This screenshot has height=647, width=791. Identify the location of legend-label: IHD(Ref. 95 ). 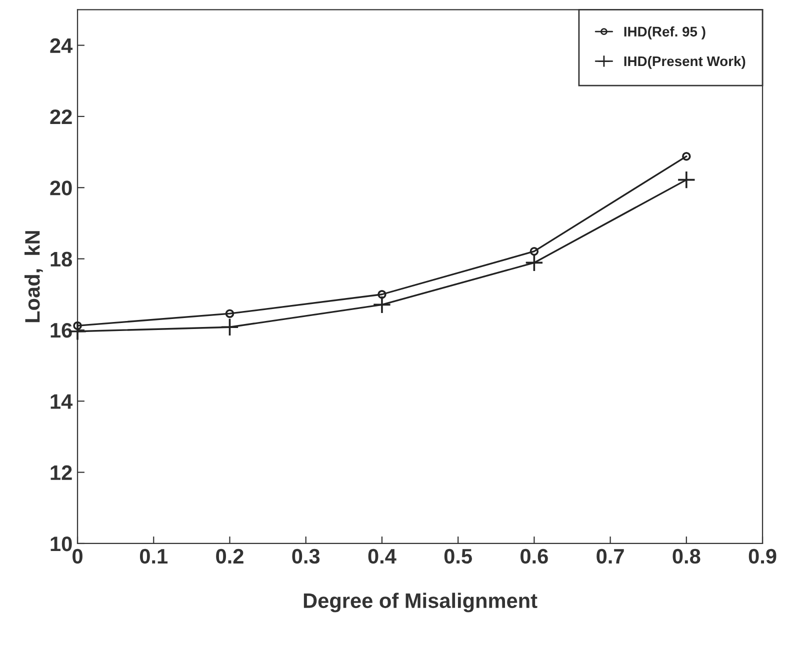
(665, 33).